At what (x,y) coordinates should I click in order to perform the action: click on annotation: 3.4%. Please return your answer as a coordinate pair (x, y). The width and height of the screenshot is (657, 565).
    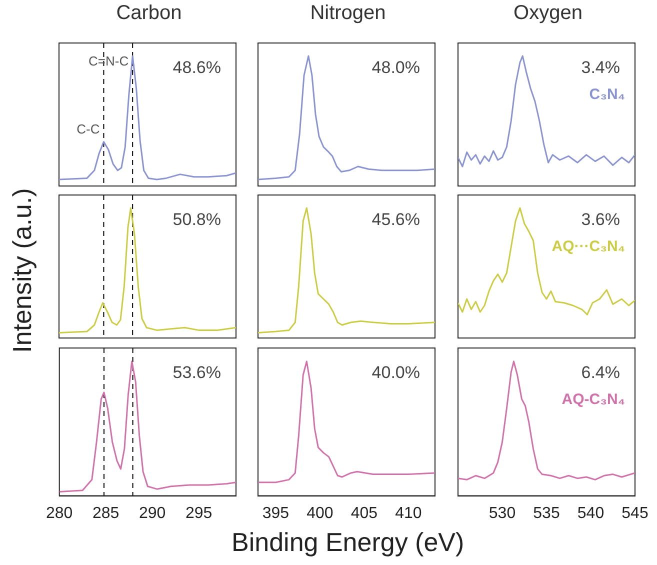
    Looking at the image, I should click on (600, 67).